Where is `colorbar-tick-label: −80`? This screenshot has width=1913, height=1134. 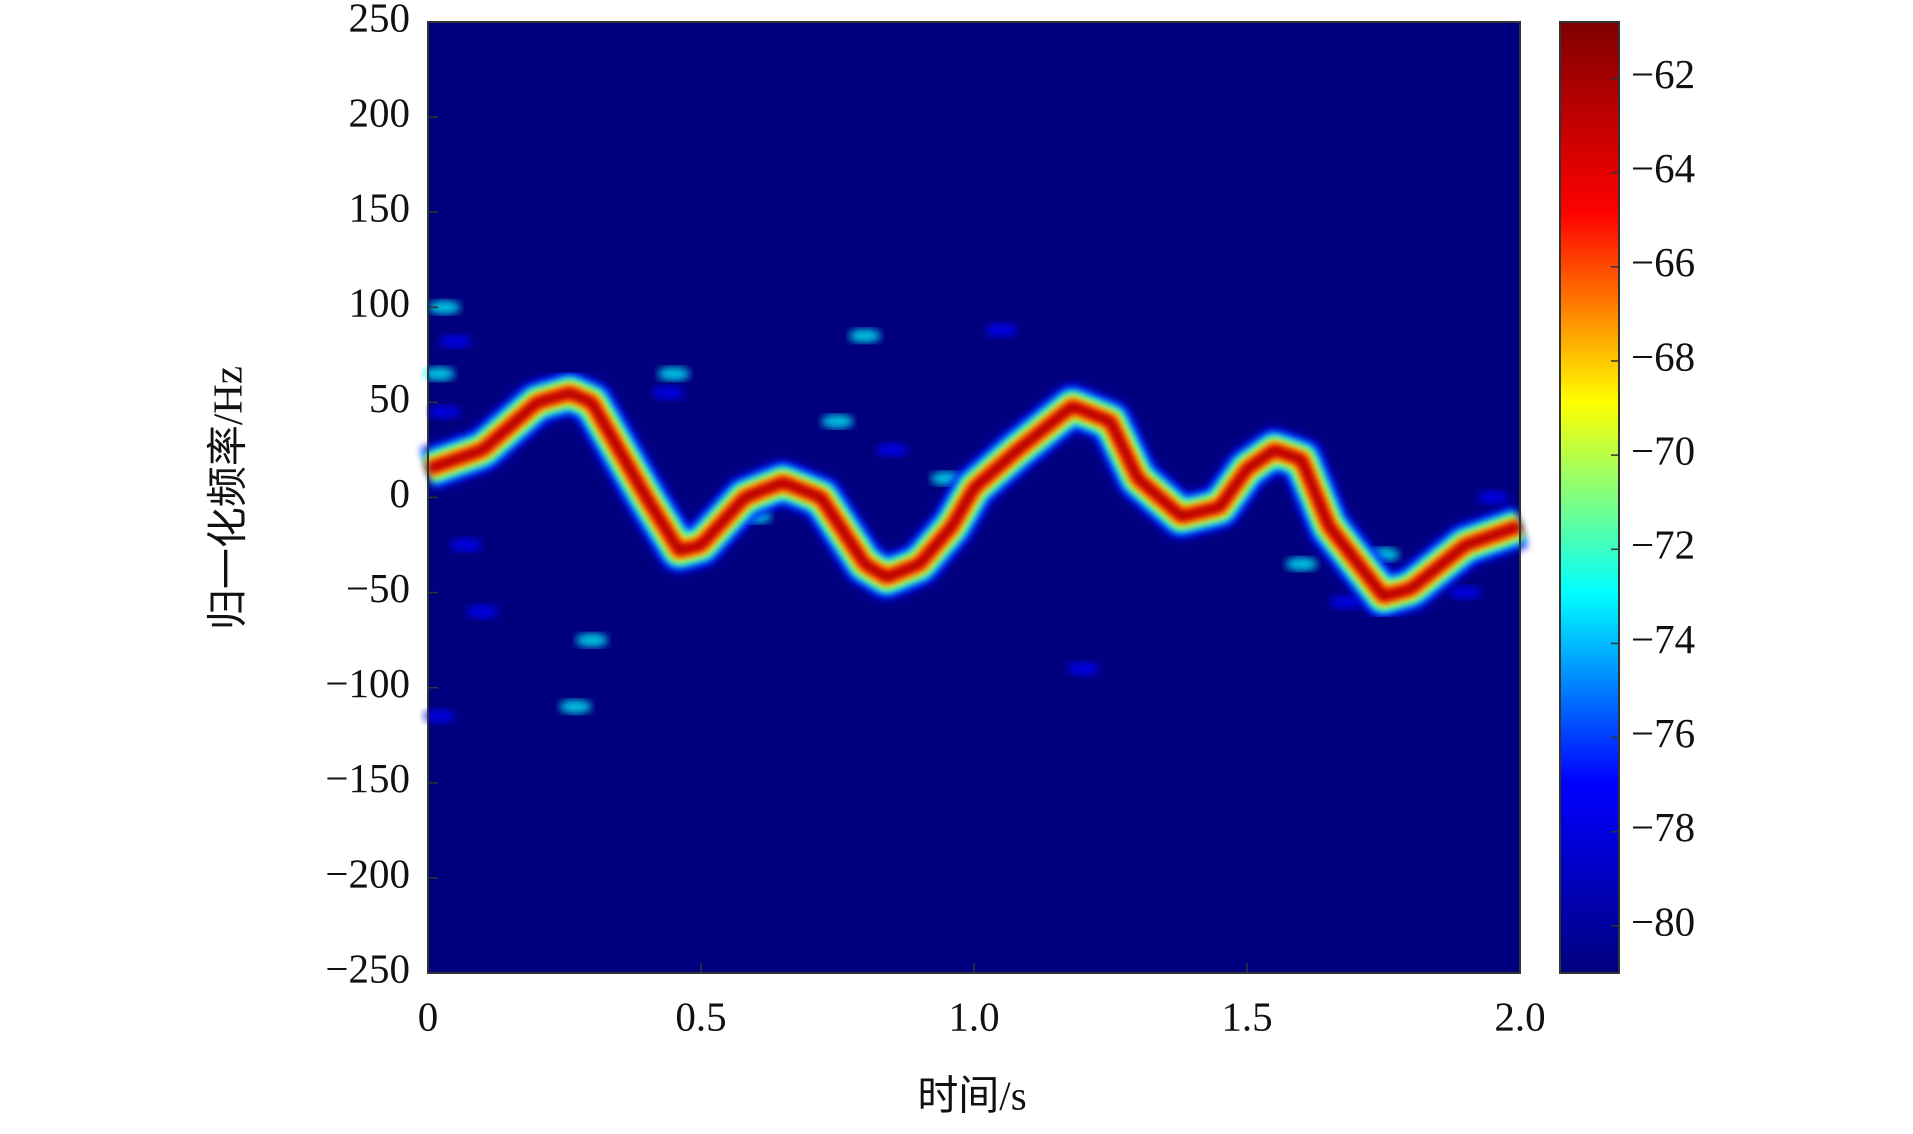
colorbar-tick-label: −80 is located at coordinates (1663, 921).